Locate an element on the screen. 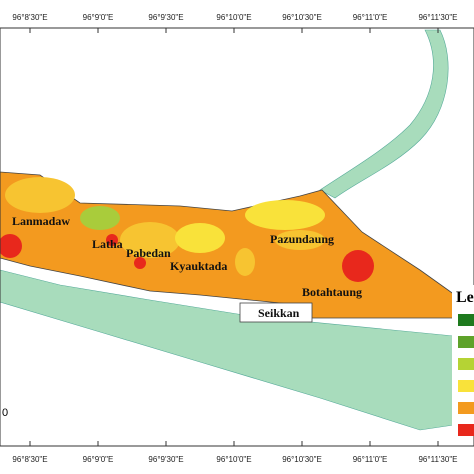 This screenshot has width=474, height=474. place-label: Latha is located at coordinates (107, 244).